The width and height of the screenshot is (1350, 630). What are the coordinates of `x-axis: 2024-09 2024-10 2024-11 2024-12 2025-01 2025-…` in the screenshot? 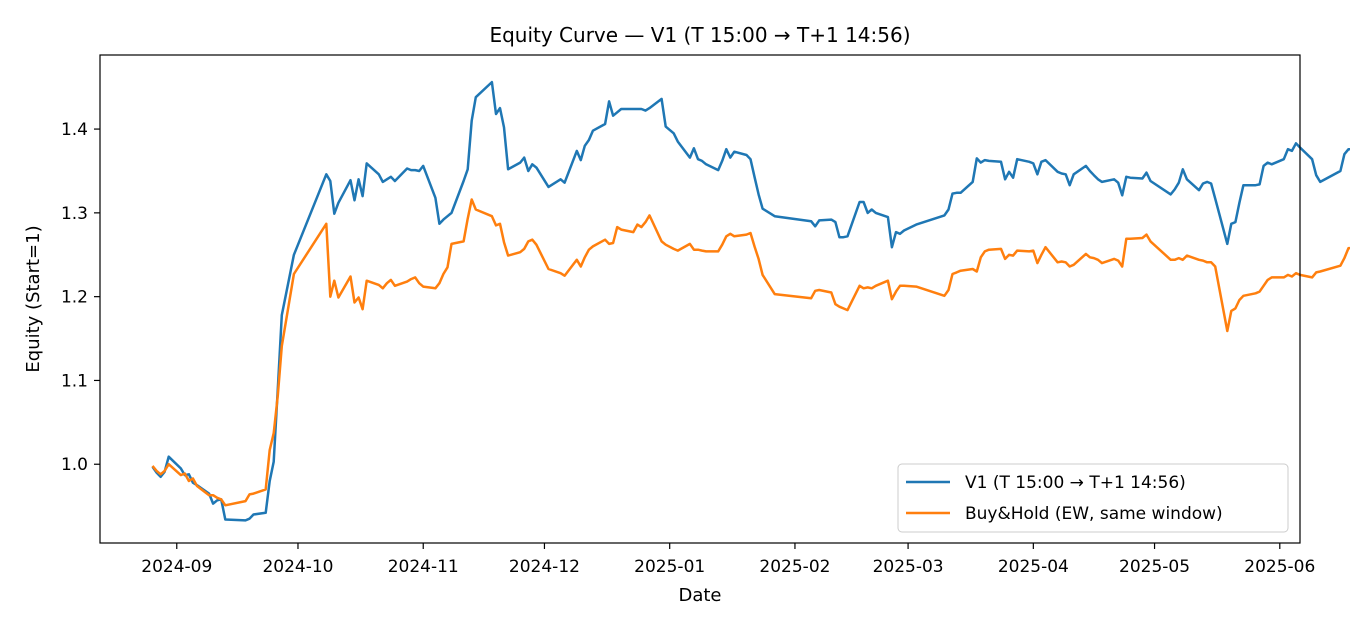 It's located at (728, 560).